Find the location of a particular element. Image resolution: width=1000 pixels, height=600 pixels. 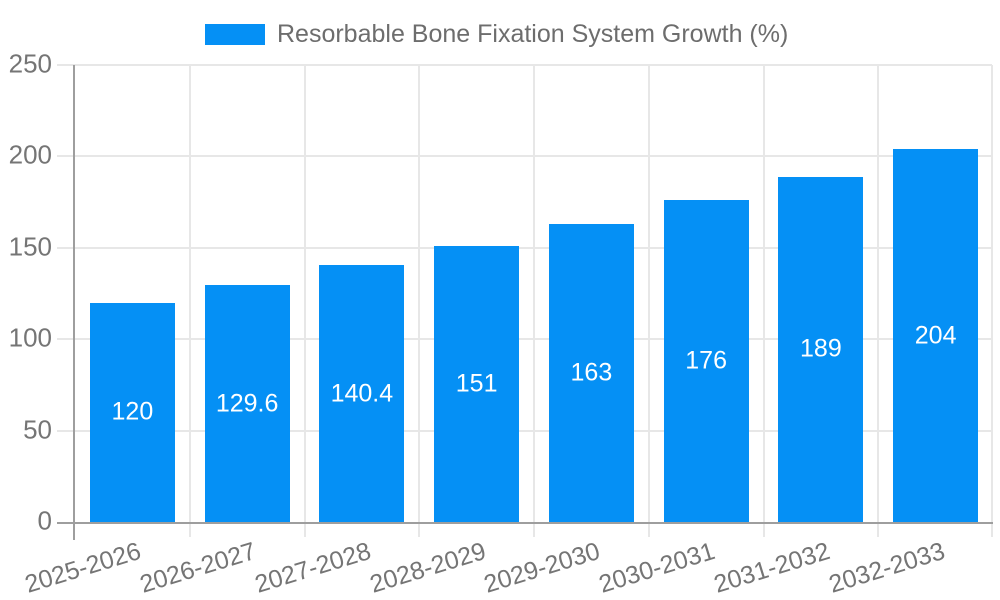

bar-value-label: 163 is located at coordinates (591, 372).